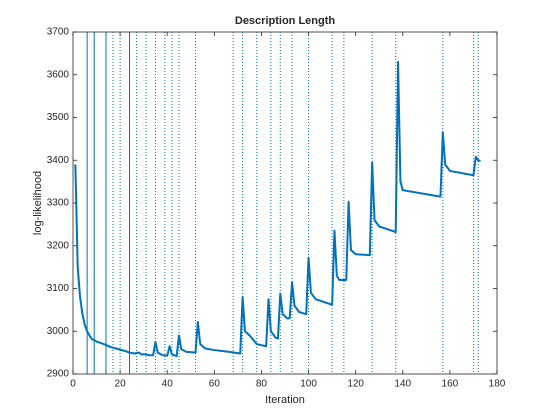 The width and height of the screenshot is (560, 420). What do you see at coordinates (58, 32) in the screenshot?
I see `y-tick-label: 3700` at bounding box center [58, 32].